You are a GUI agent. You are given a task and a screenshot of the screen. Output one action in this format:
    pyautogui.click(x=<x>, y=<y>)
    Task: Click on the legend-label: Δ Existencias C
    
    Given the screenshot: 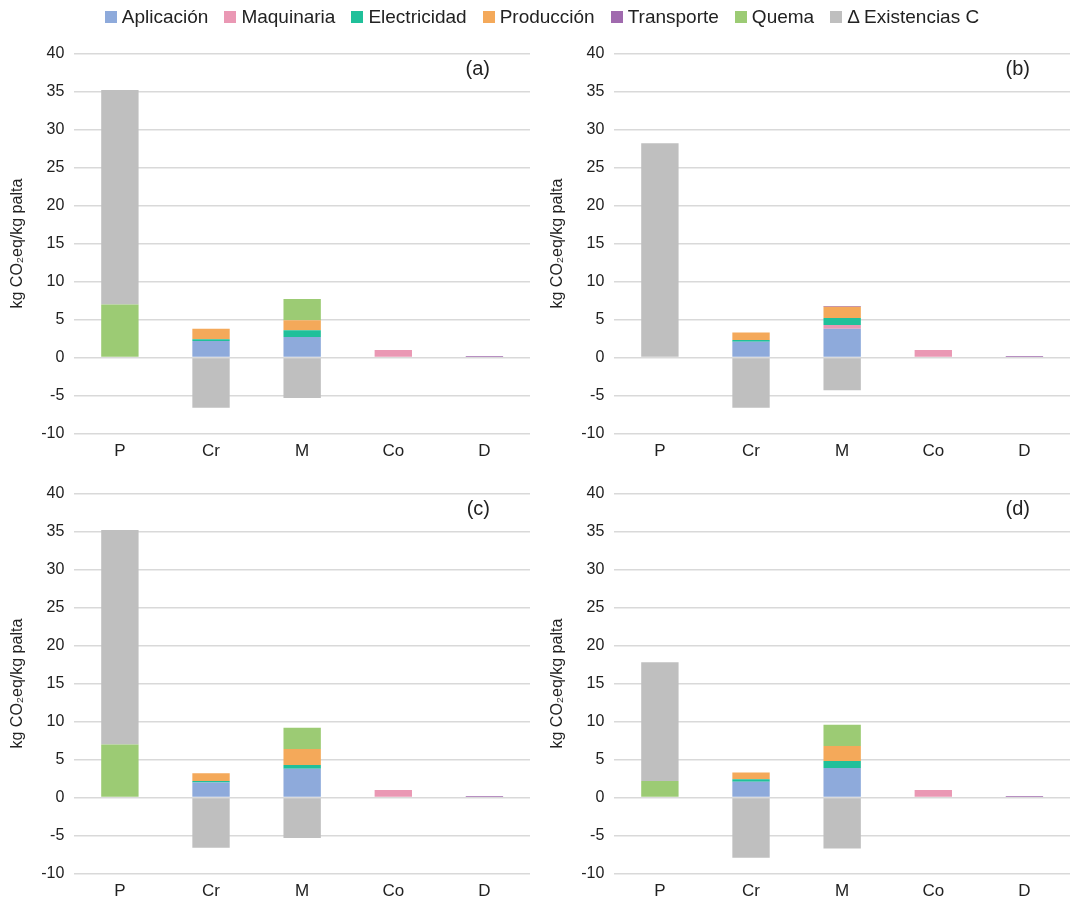 What is the action you would take?
    pyautogui.click(x=913, y=17)
    